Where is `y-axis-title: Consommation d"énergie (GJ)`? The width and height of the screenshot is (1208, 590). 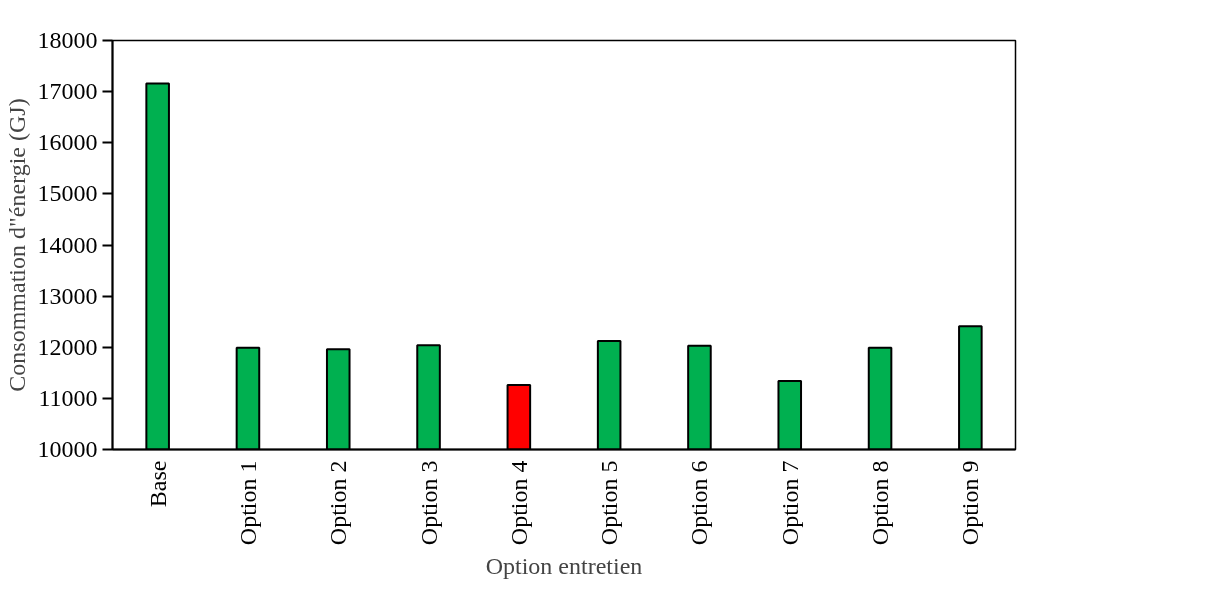 y-axis-title: Consommation d"énergie (GJ) is located at coordinates (16, 245).